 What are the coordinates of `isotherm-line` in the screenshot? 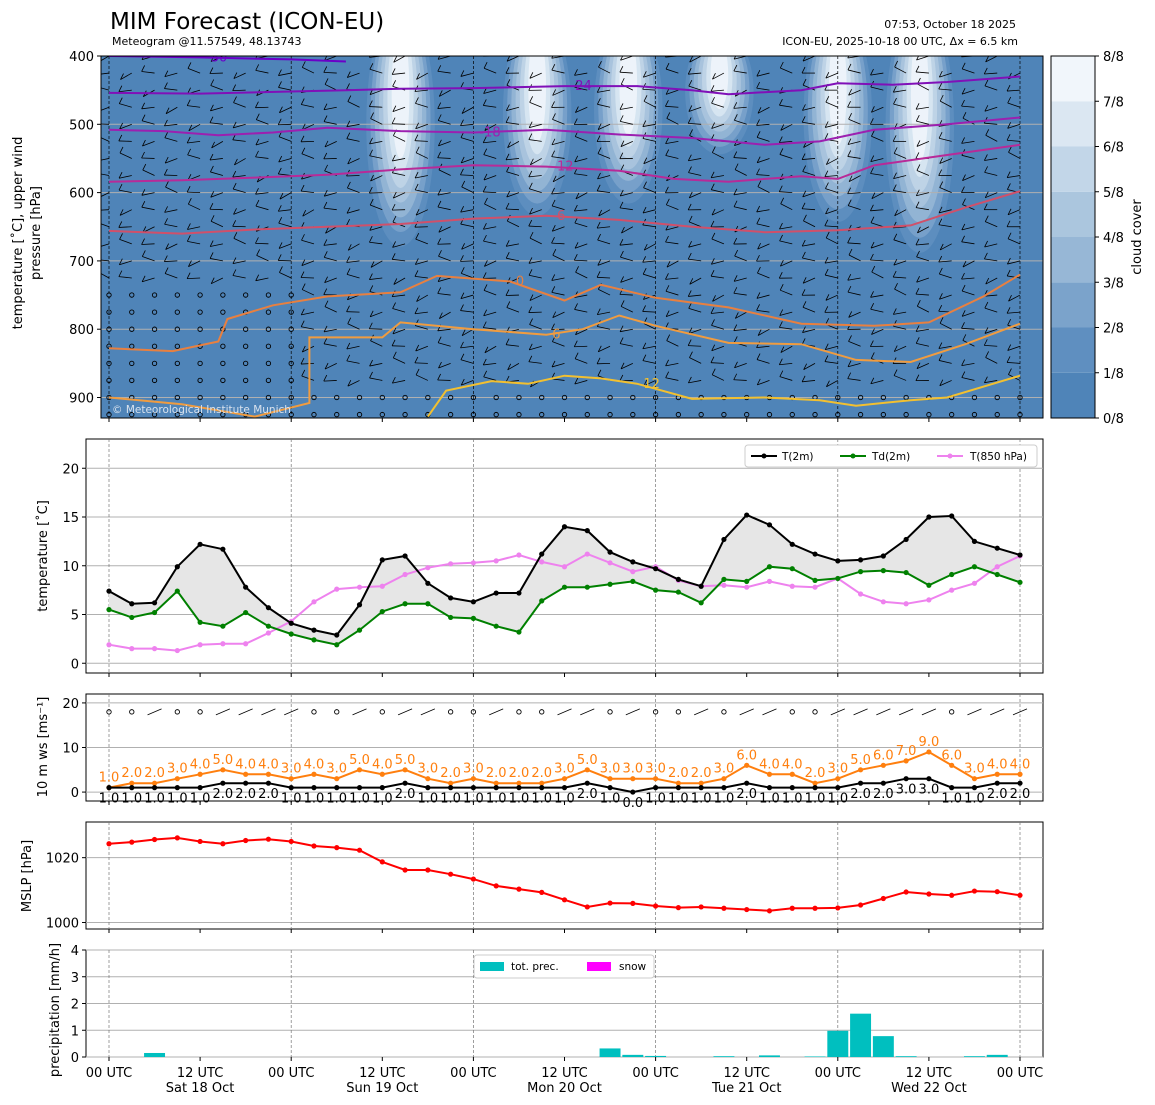 It's located at (564, 313).